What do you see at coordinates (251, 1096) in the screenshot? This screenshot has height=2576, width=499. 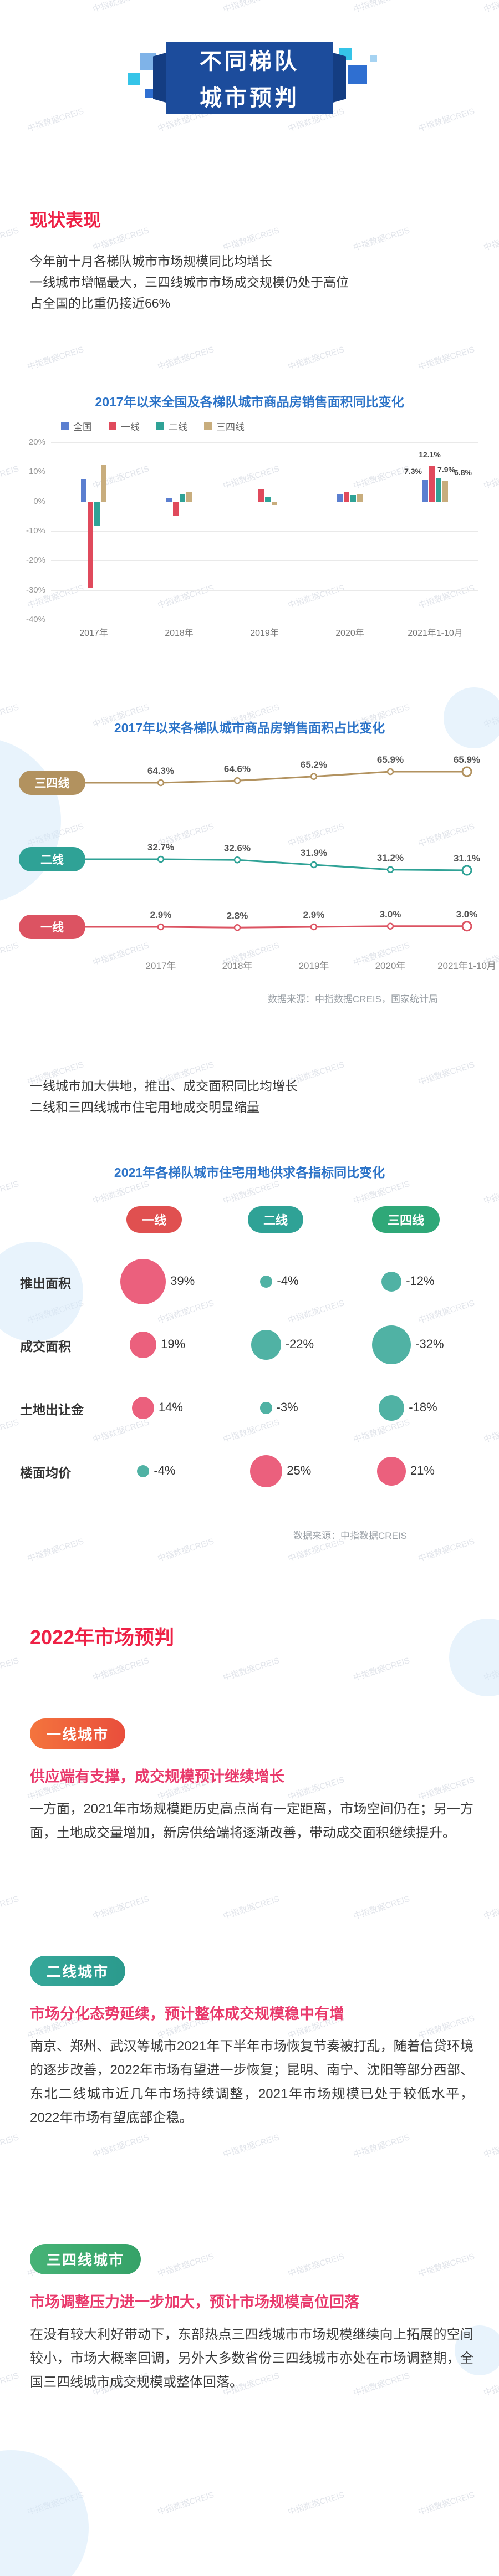 I see `land-paragraph: 一线城市加大供地，推出、成交面积同比均增长 二线和三四线城市住宅用地成交明显缩量` at bounding box center [251, 1096].